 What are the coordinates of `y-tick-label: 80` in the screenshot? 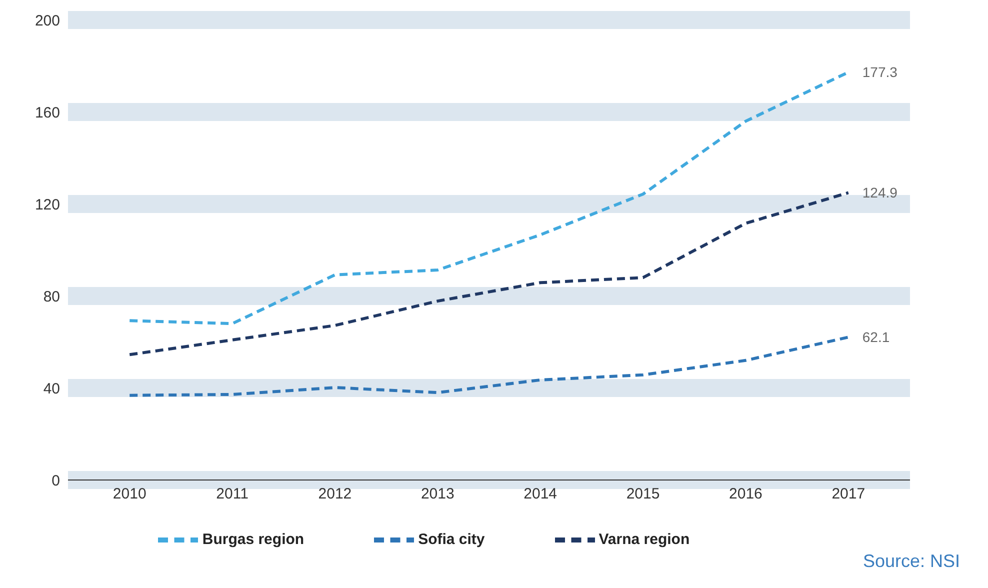 It's located at (51, 297).